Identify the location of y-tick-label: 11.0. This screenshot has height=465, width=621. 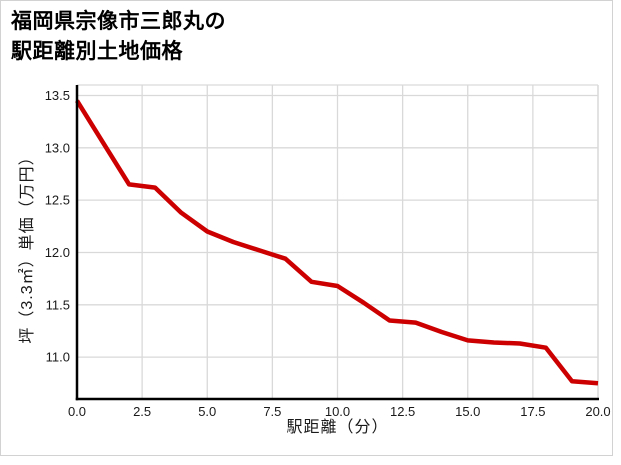
(58, 357).